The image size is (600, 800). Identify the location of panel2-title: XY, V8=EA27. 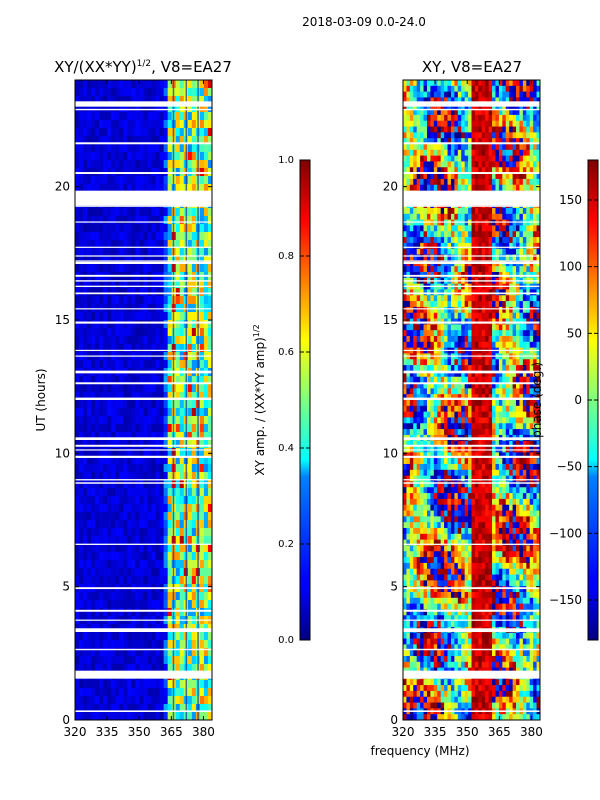
(472, 67).